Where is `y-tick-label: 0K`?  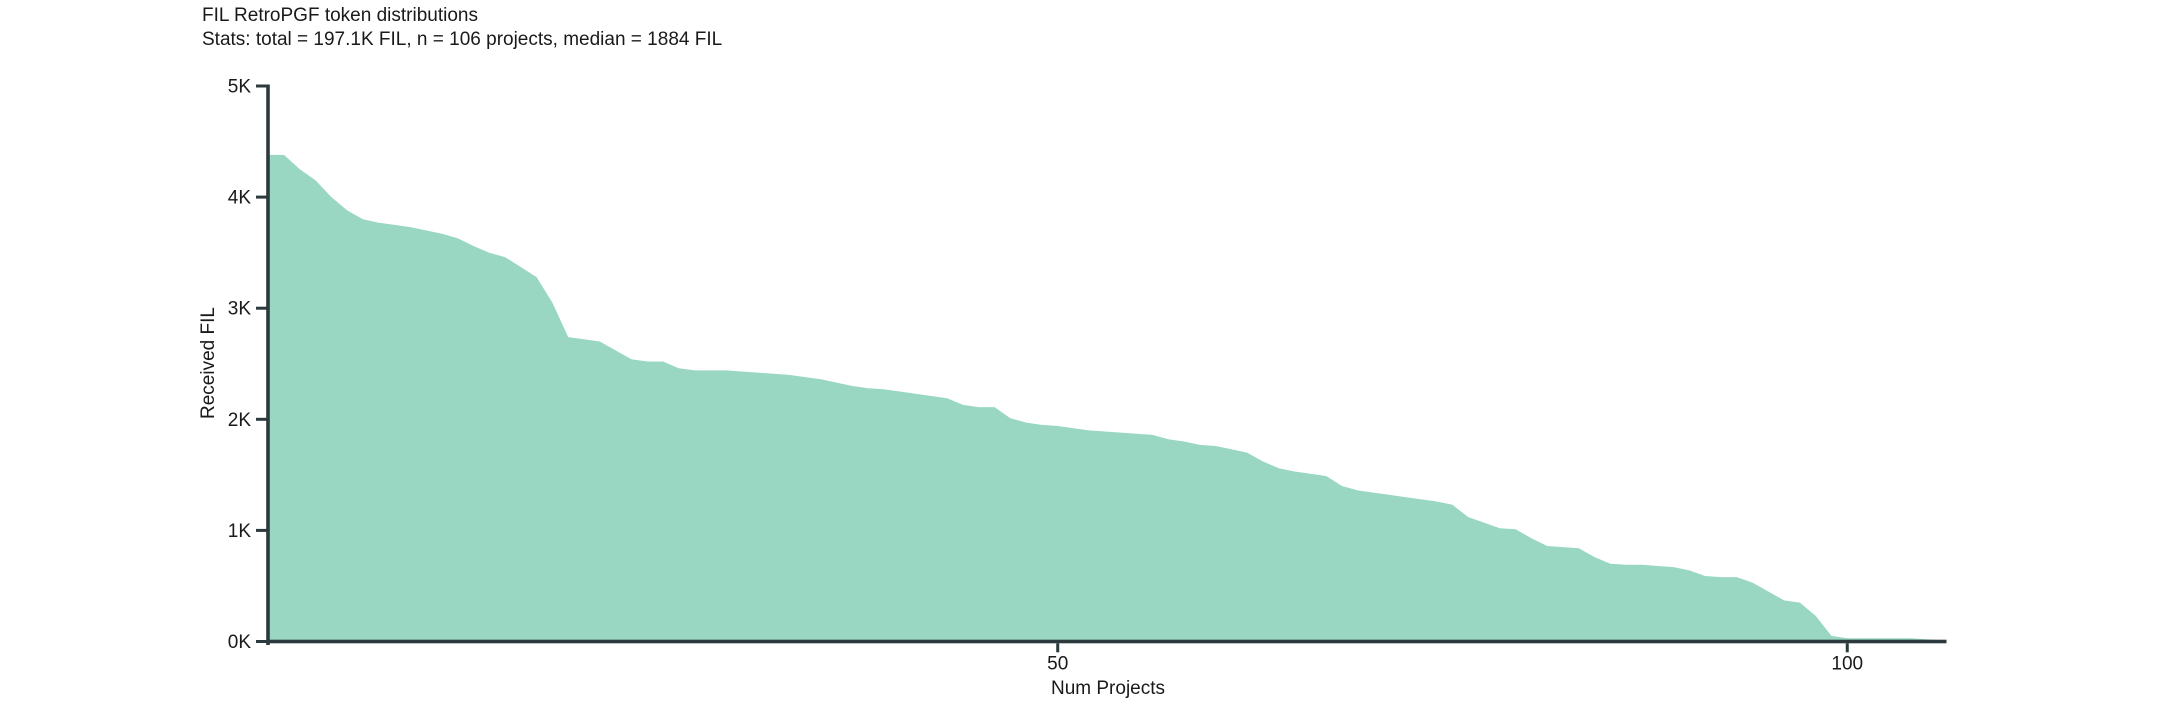 y-tick-label: 0K is located at coordinates (240, 642).